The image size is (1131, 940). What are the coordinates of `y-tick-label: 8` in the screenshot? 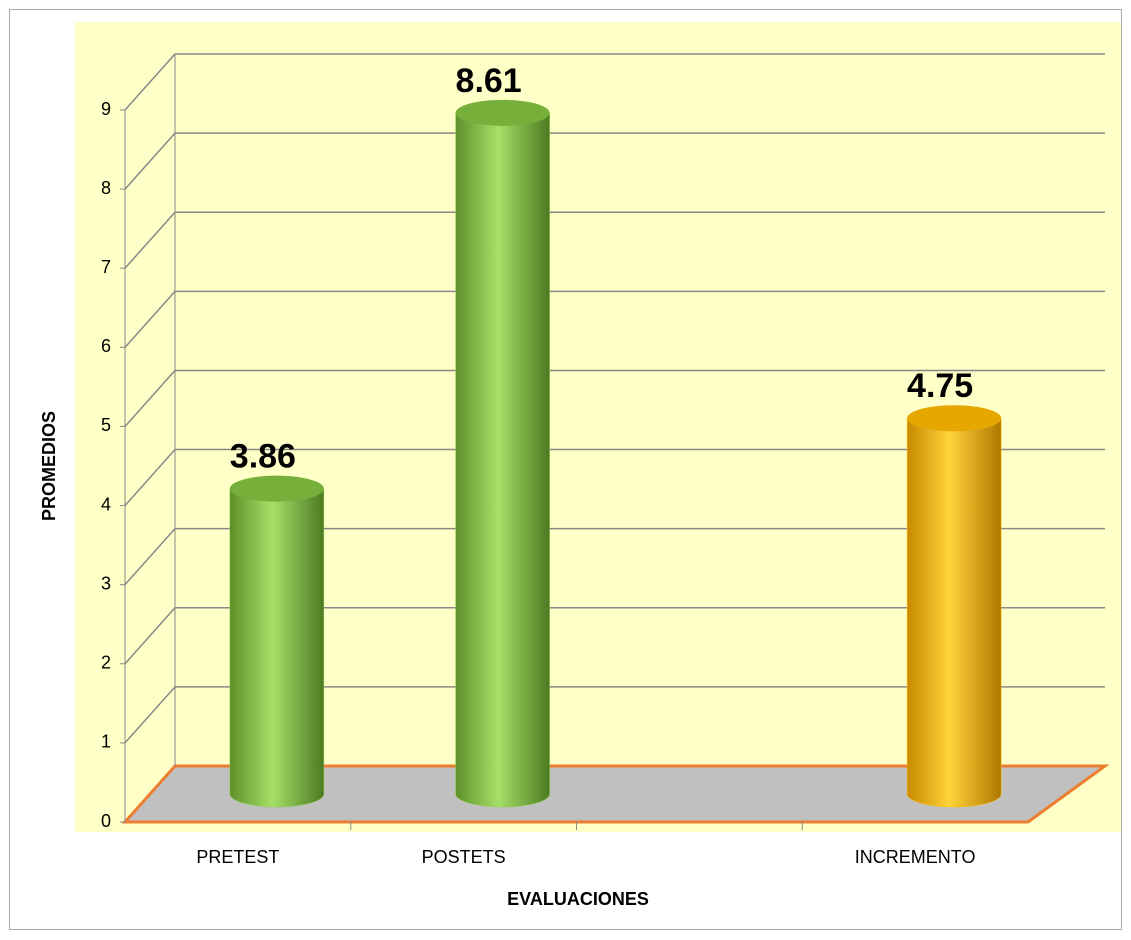 It's located at (106, 188).